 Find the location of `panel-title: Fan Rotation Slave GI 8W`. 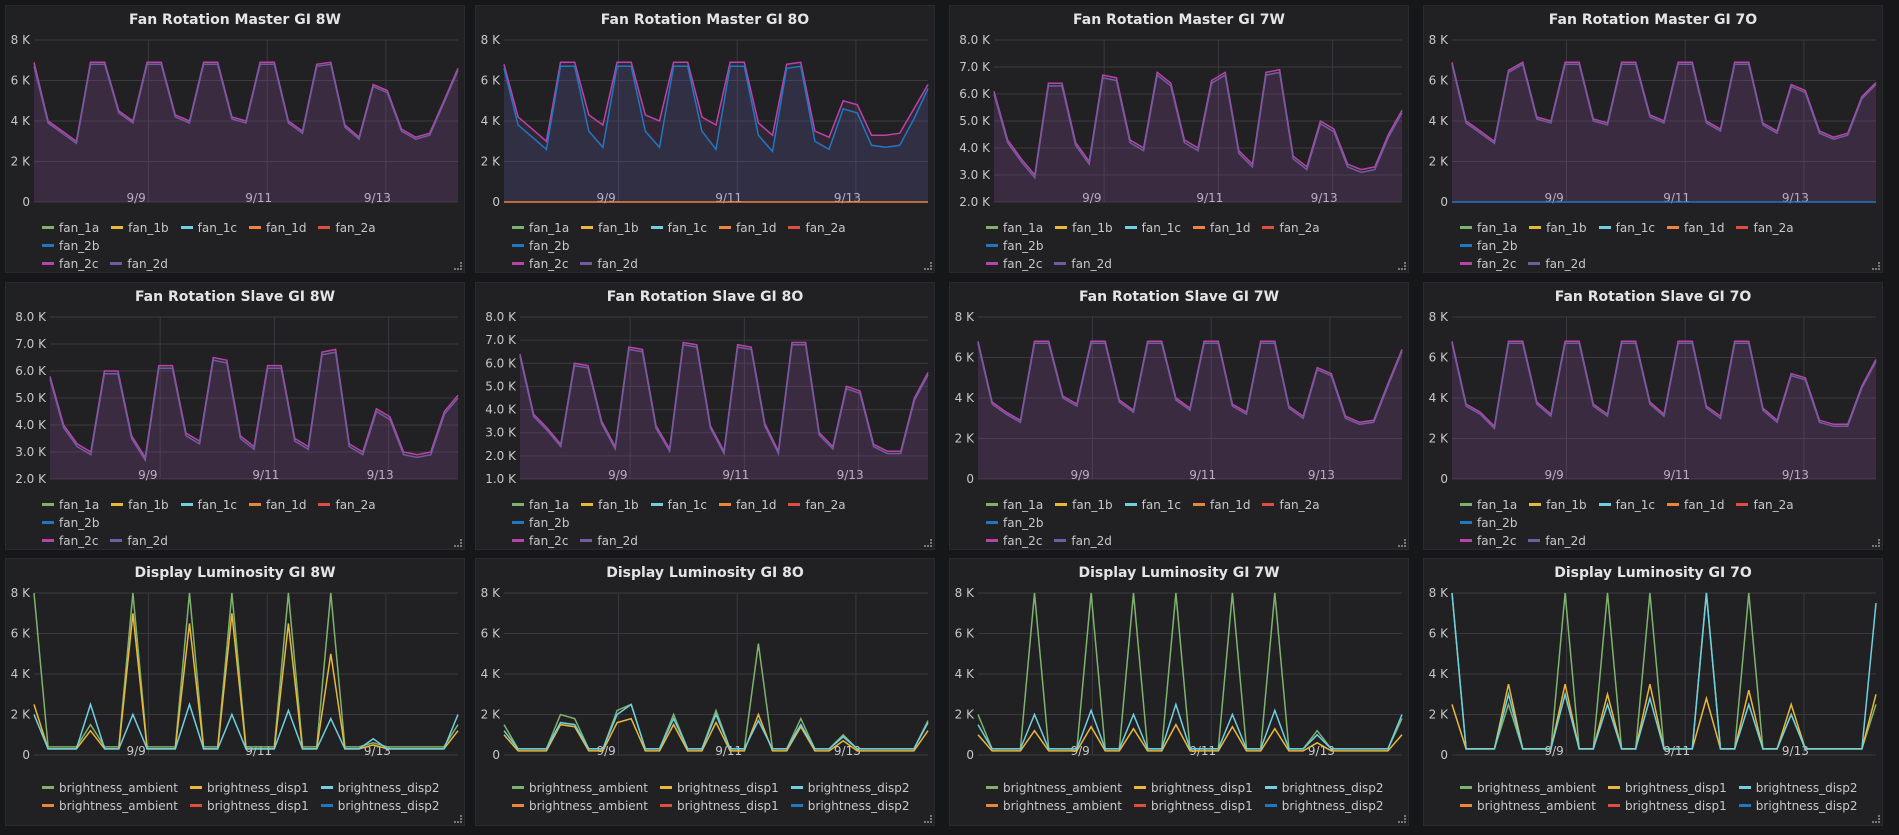

panel-title: Fan Rotation Slave GI 8W is located at coordinates (235, 297).